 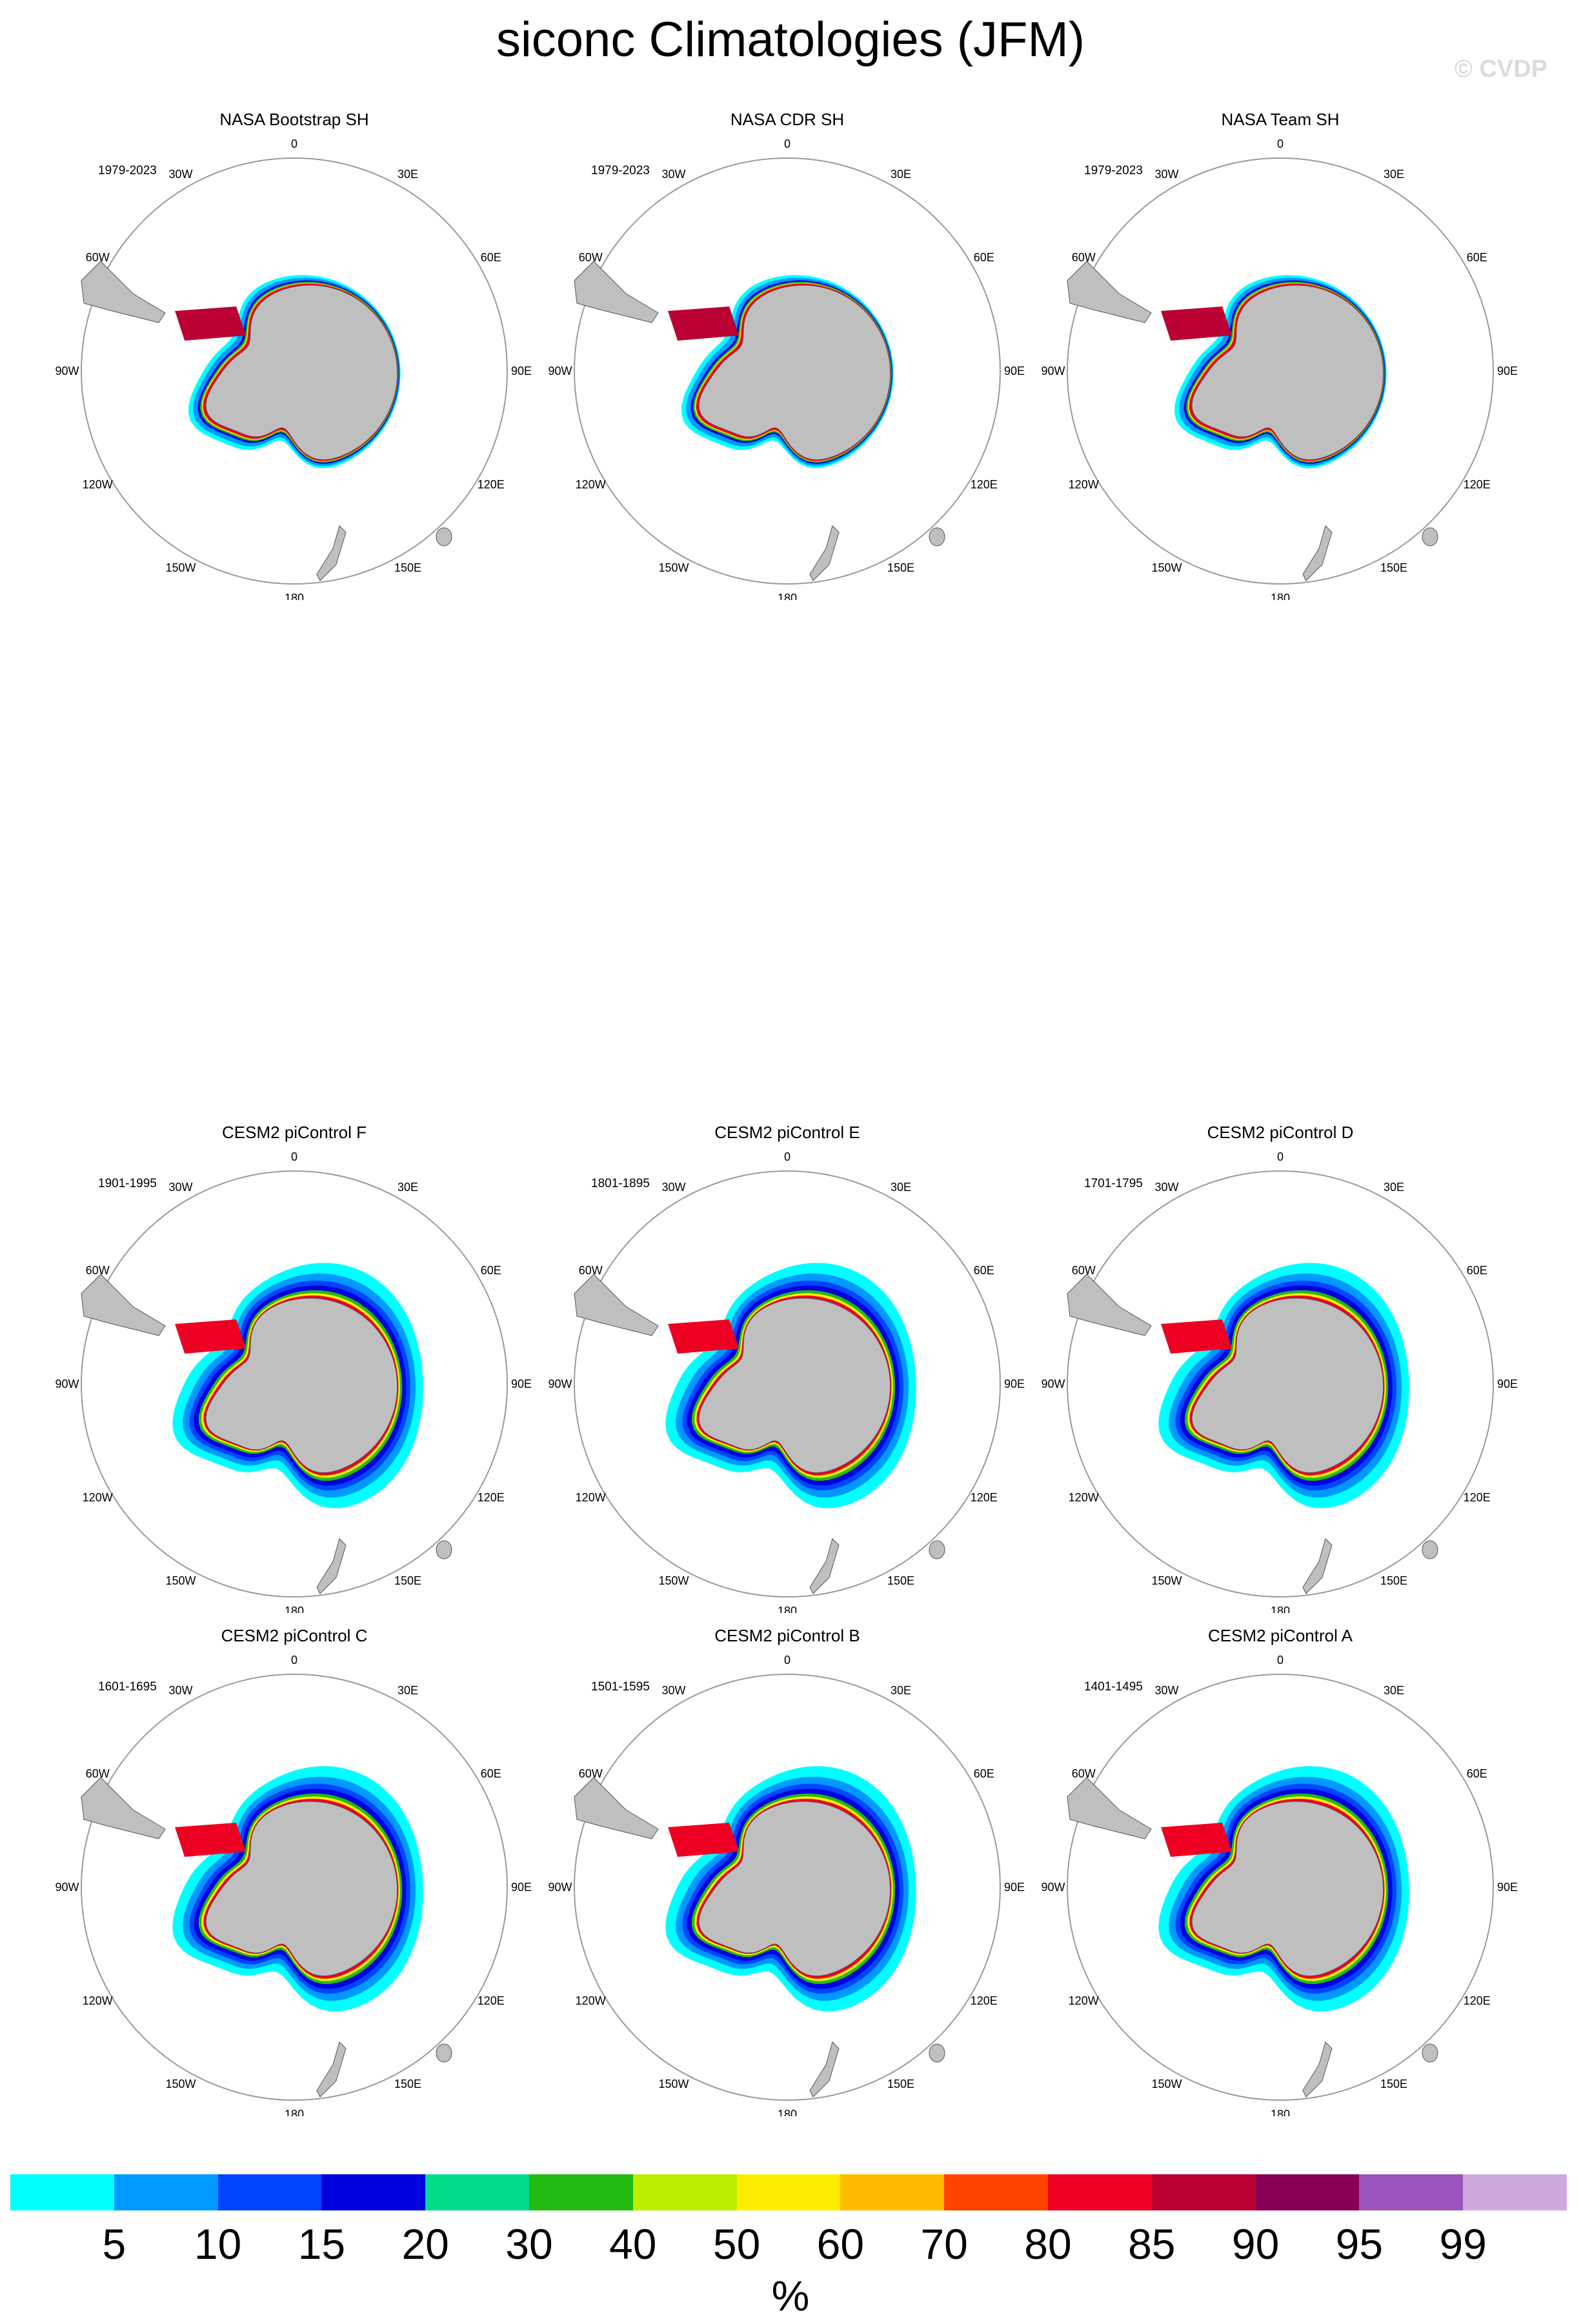 I want to click on colorbar-tick-label: 60, so click(x=840, y=2244).